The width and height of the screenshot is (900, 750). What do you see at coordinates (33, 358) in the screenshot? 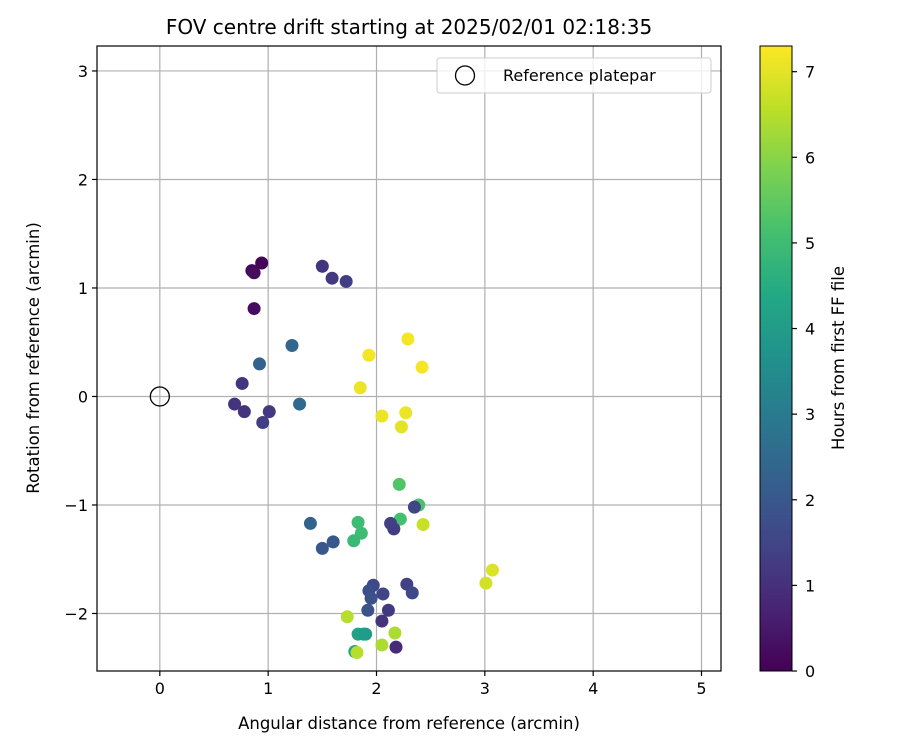
I see `y-axis-label: Rotation from reference (arcmin)` at bounding box center [33, 358].